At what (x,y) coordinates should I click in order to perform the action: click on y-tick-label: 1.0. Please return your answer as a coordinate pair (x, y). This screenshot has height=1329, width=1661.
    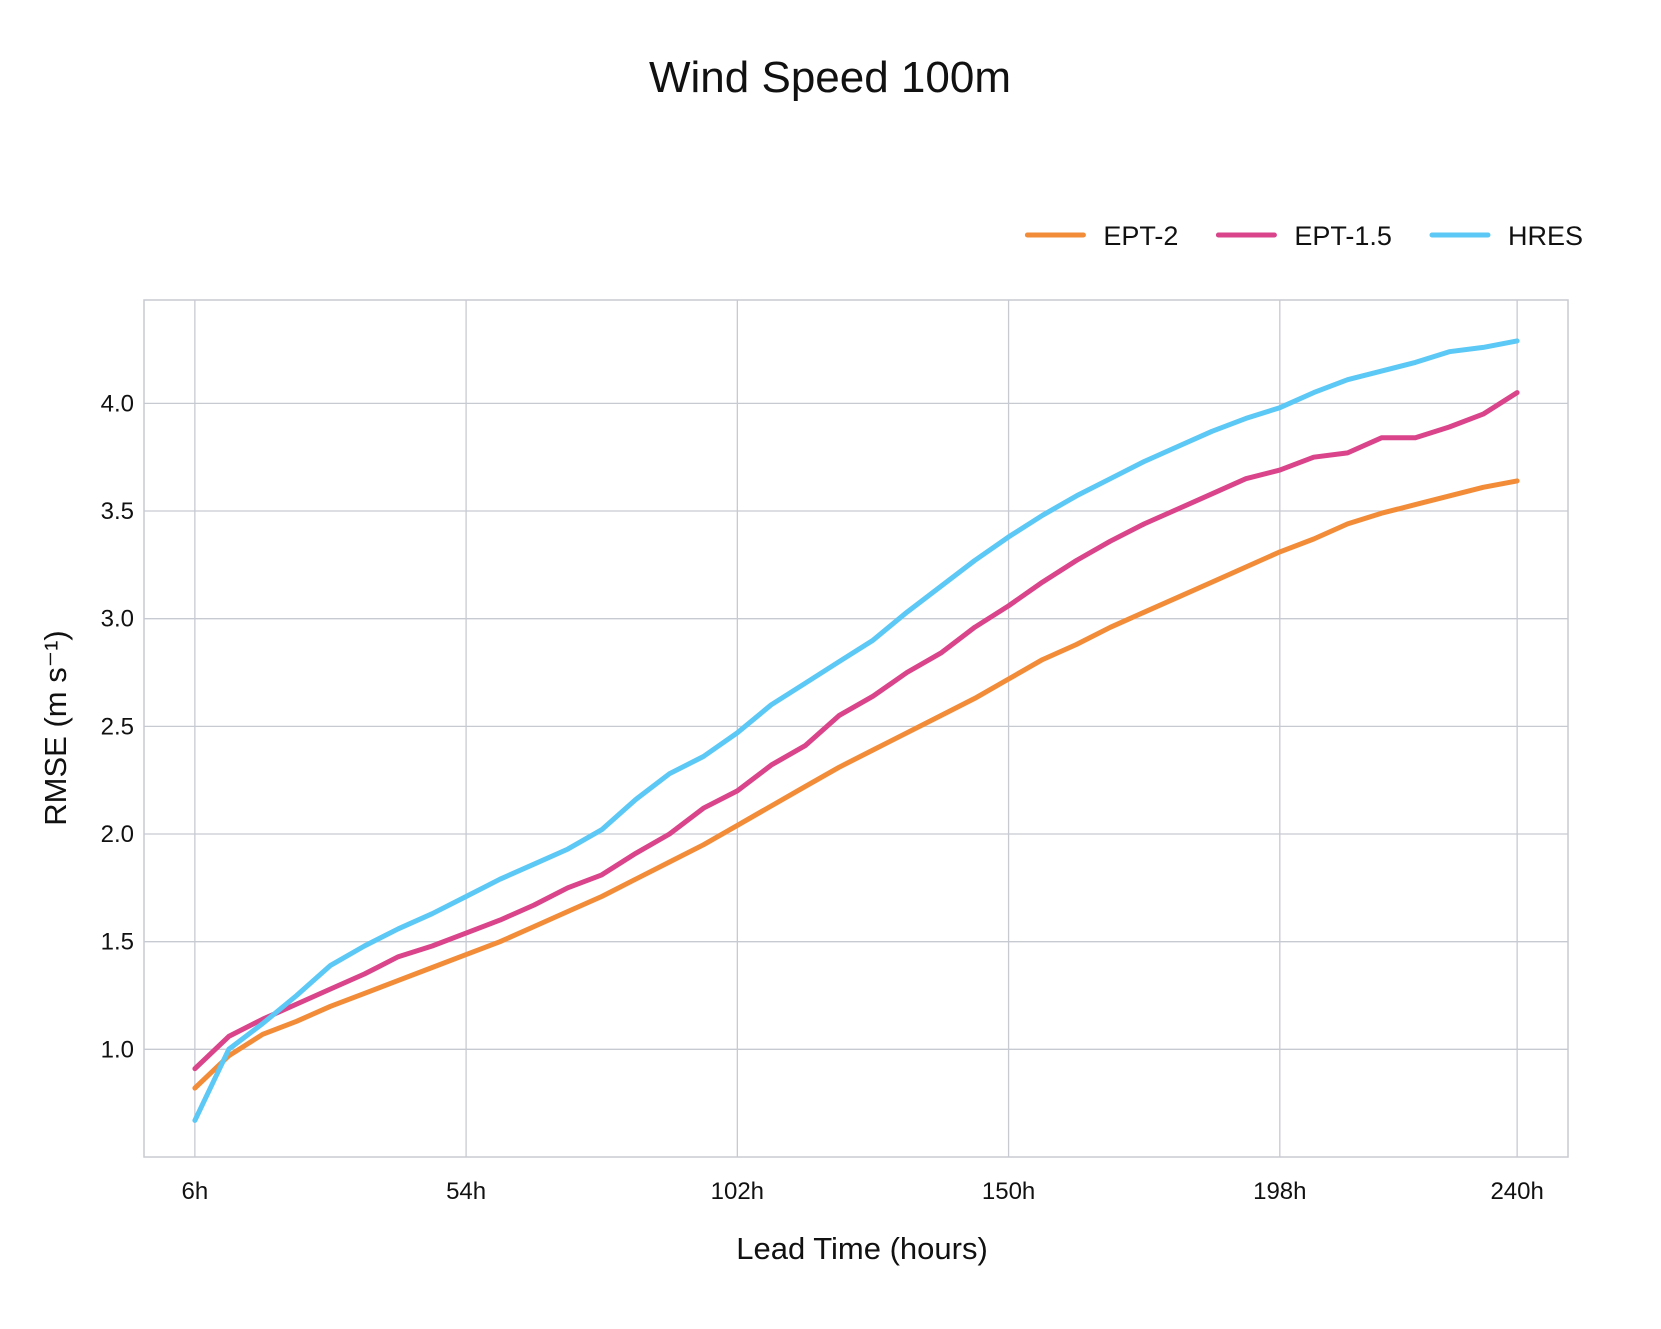
    Looking at the image, I should click on (117, 1049).